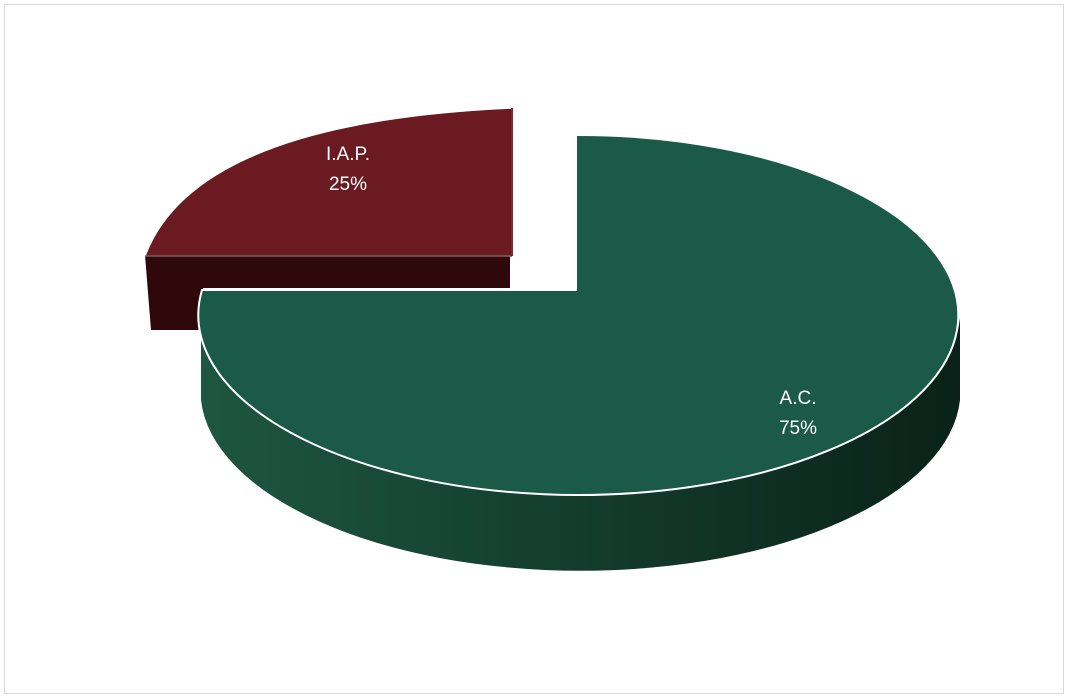 The height and width of the screenshot is (700, 1070). I want to click on slice-iap-side, so click(327, 292).